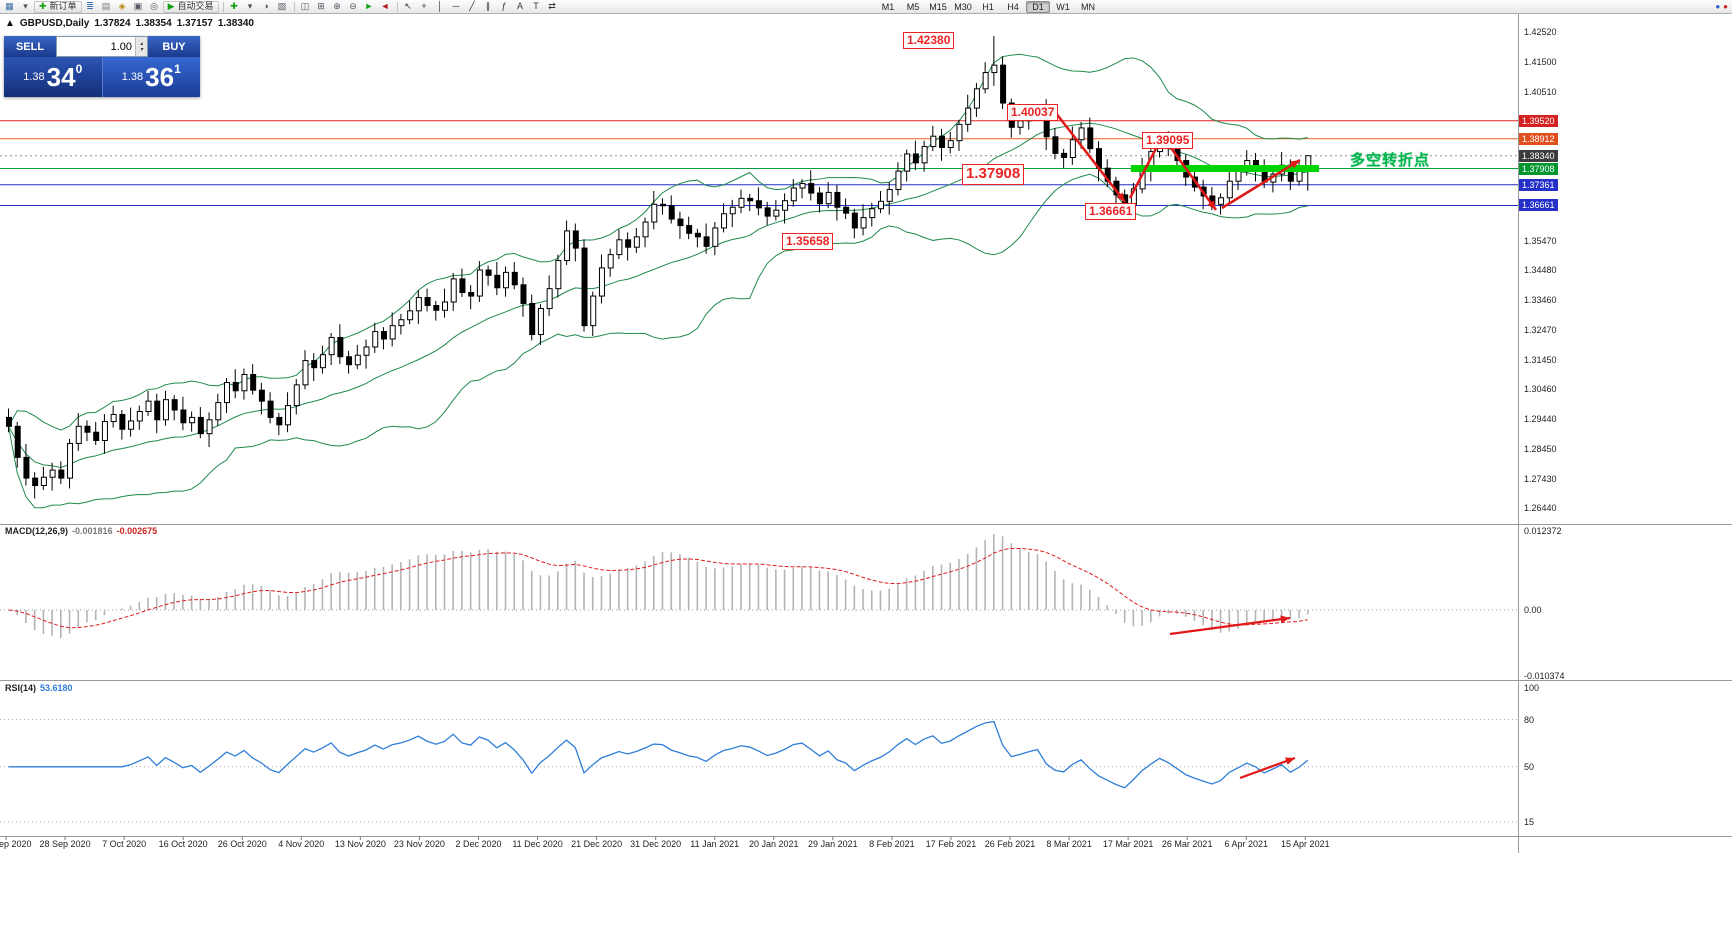  I want to click on terminal-icon-glyph-icon: ▣, so click(138, 6).